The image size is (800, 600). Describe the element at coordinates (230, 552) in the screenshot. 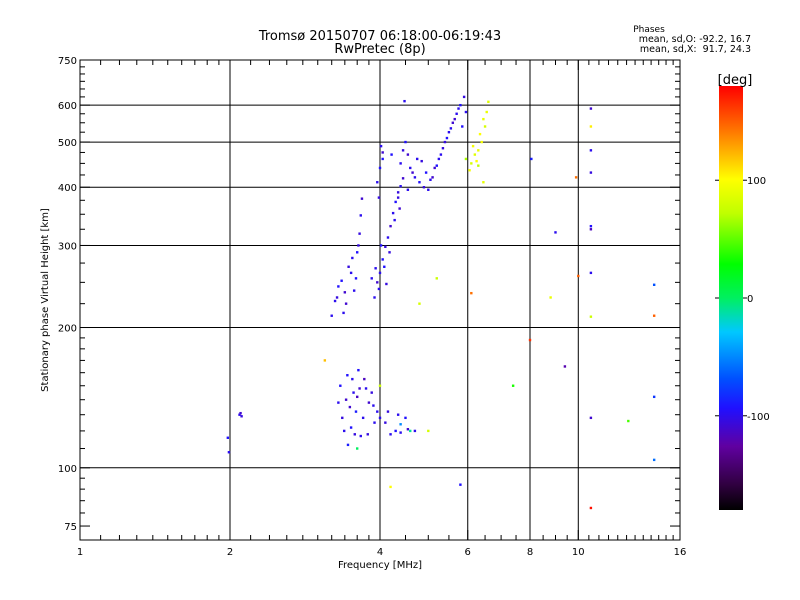

I see `x-tick-label: 2` at that location.